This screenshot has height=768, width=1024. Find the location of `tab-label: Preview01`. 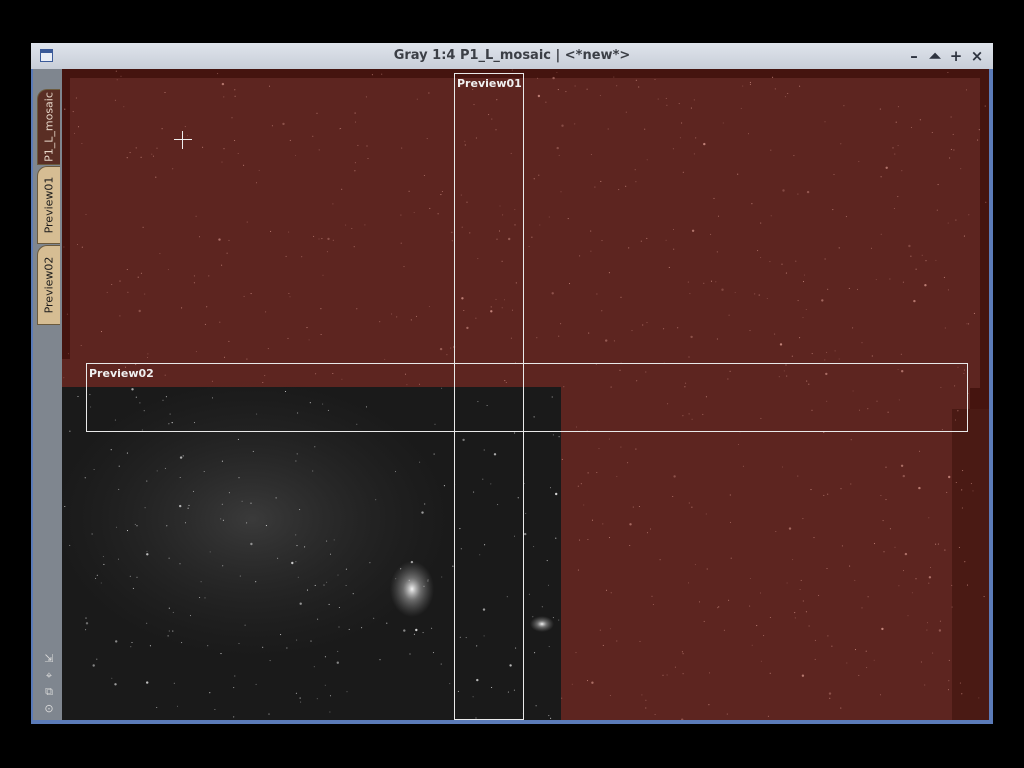

tab-label: Preview01 is located at coordinates (49, 205).